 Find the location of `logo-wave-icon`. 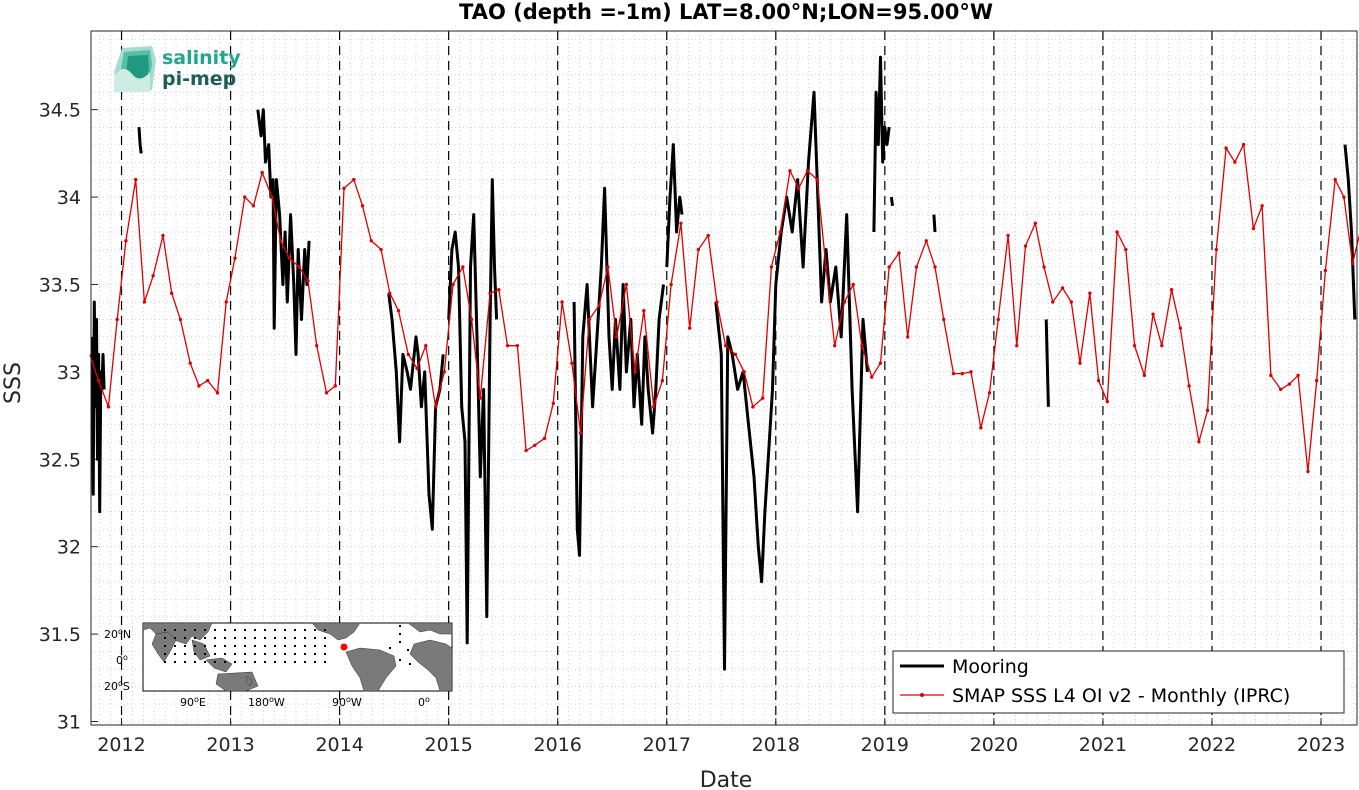

logo-wave-icon is located at coordinates (135, 69).